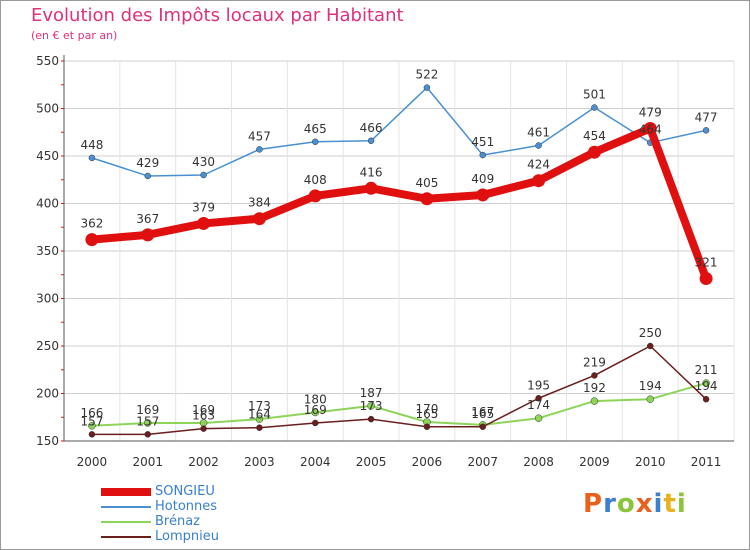 The height and width of the screenshot is (550, 750). Describe the element at coordinates (315, 400) in the screenshot. I see `data-label: 180` at that location.